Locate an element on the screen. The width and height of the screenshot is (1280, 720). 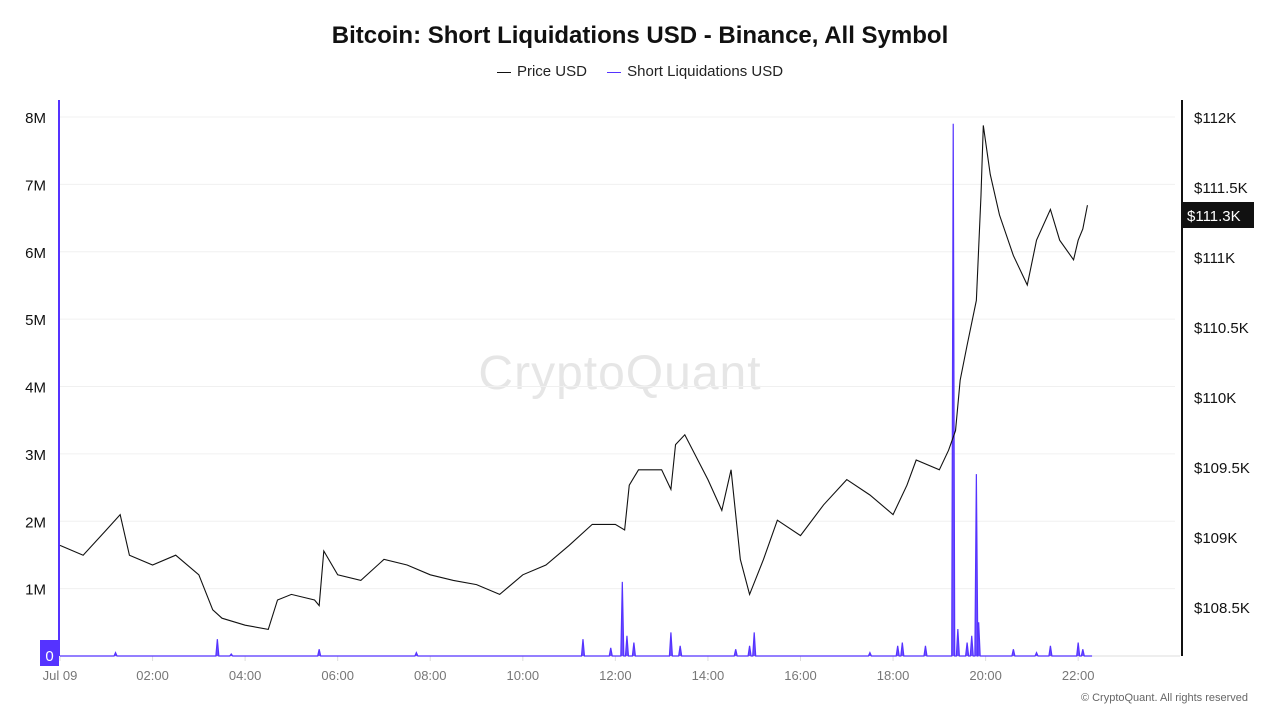
current-price-label: $111.3K is located at coordinates (1214, 216).